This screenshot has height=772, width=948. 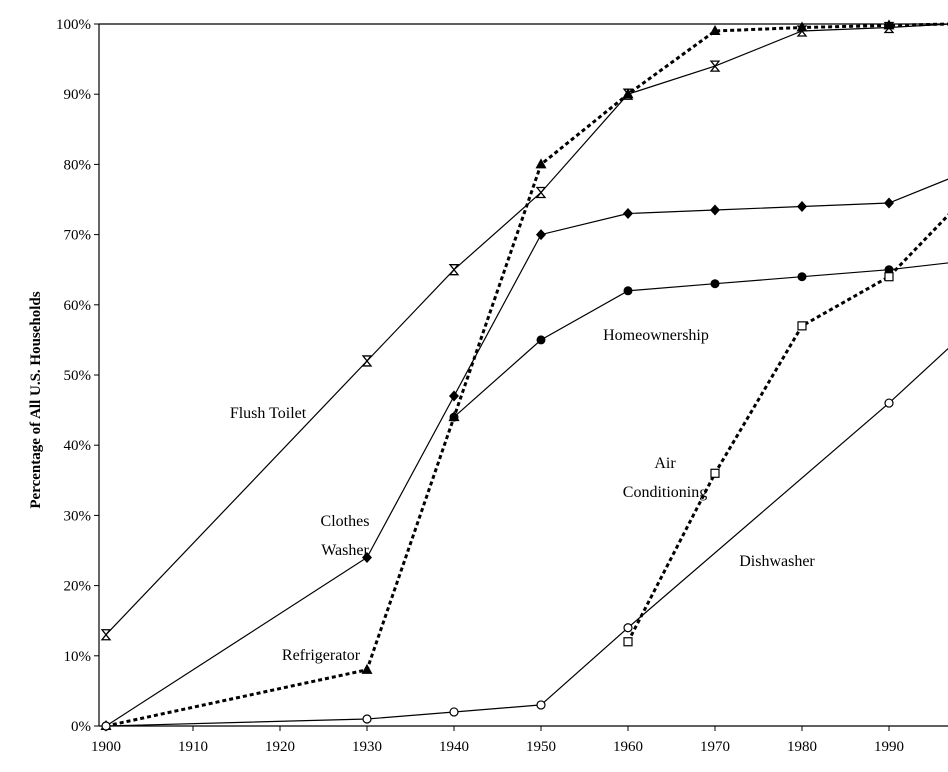 What do you see at coordinates (78, 236) in the screenshot?
I see `y-tick-label: 70%` at bounding box center [78, 236].